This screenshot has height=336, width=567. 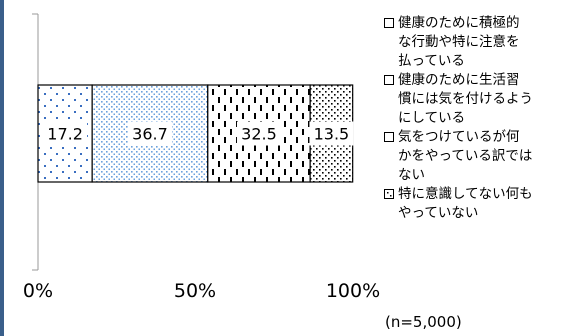 I want to click on data-label-3: 32.5, so click(x=259, y=134).